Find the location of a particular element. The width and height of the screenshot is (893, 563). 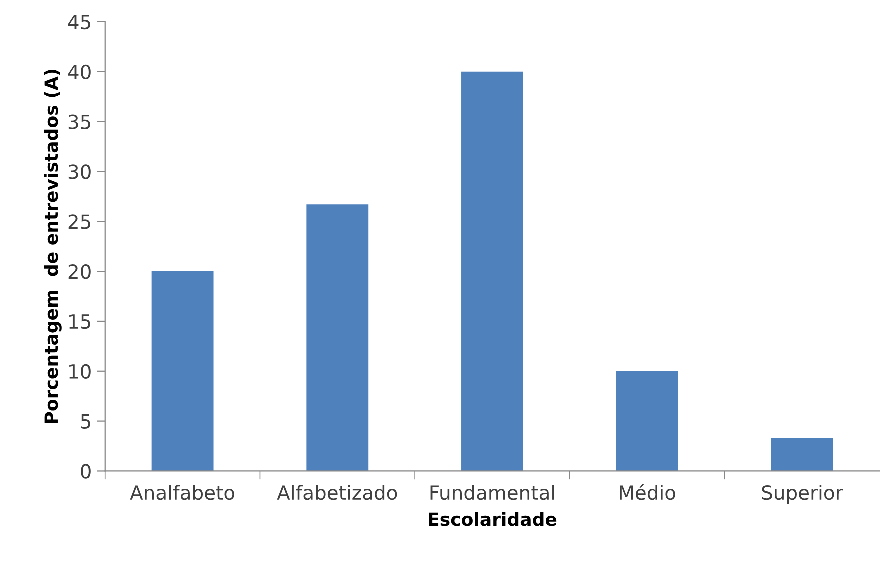

y-tick-label: 40 is located at coordinates (79, 72).